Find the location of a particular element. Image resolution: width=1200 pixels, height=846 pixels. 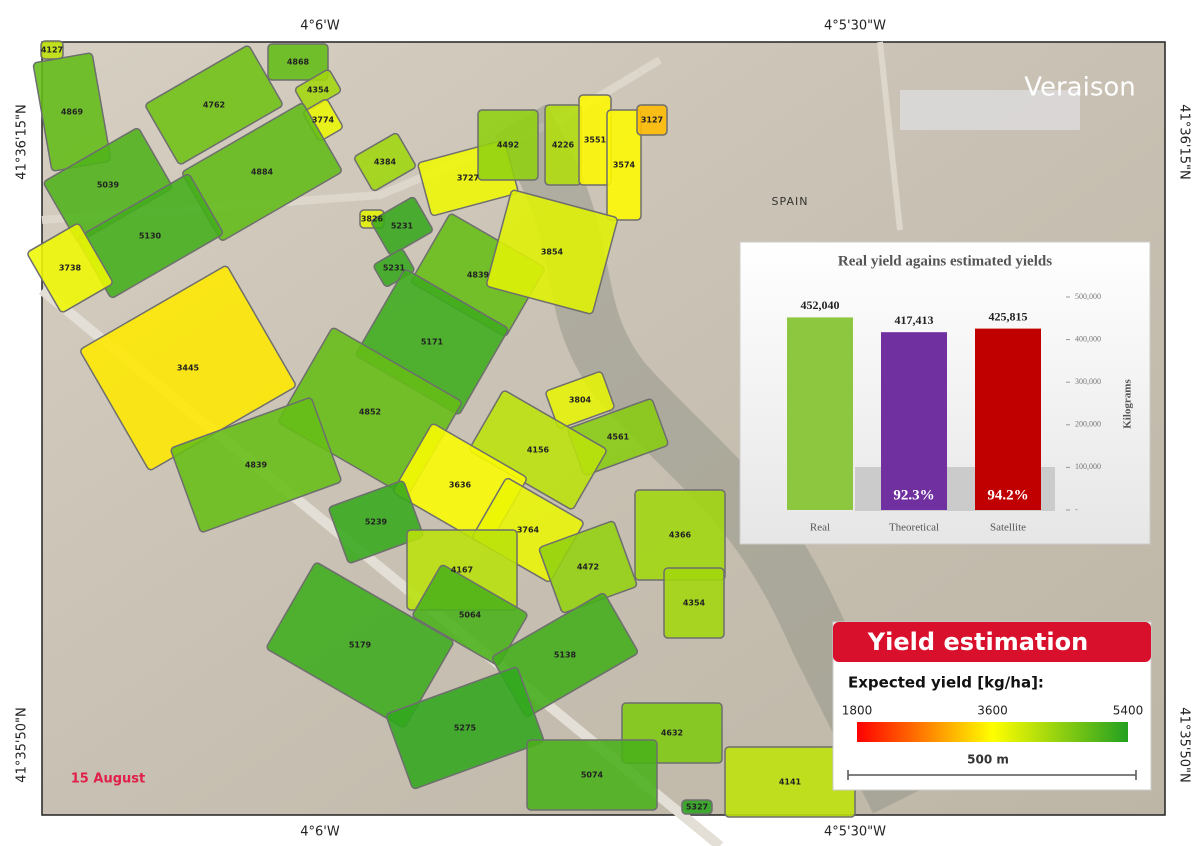

field-label: 5130 is located at coordinates (150, 236).